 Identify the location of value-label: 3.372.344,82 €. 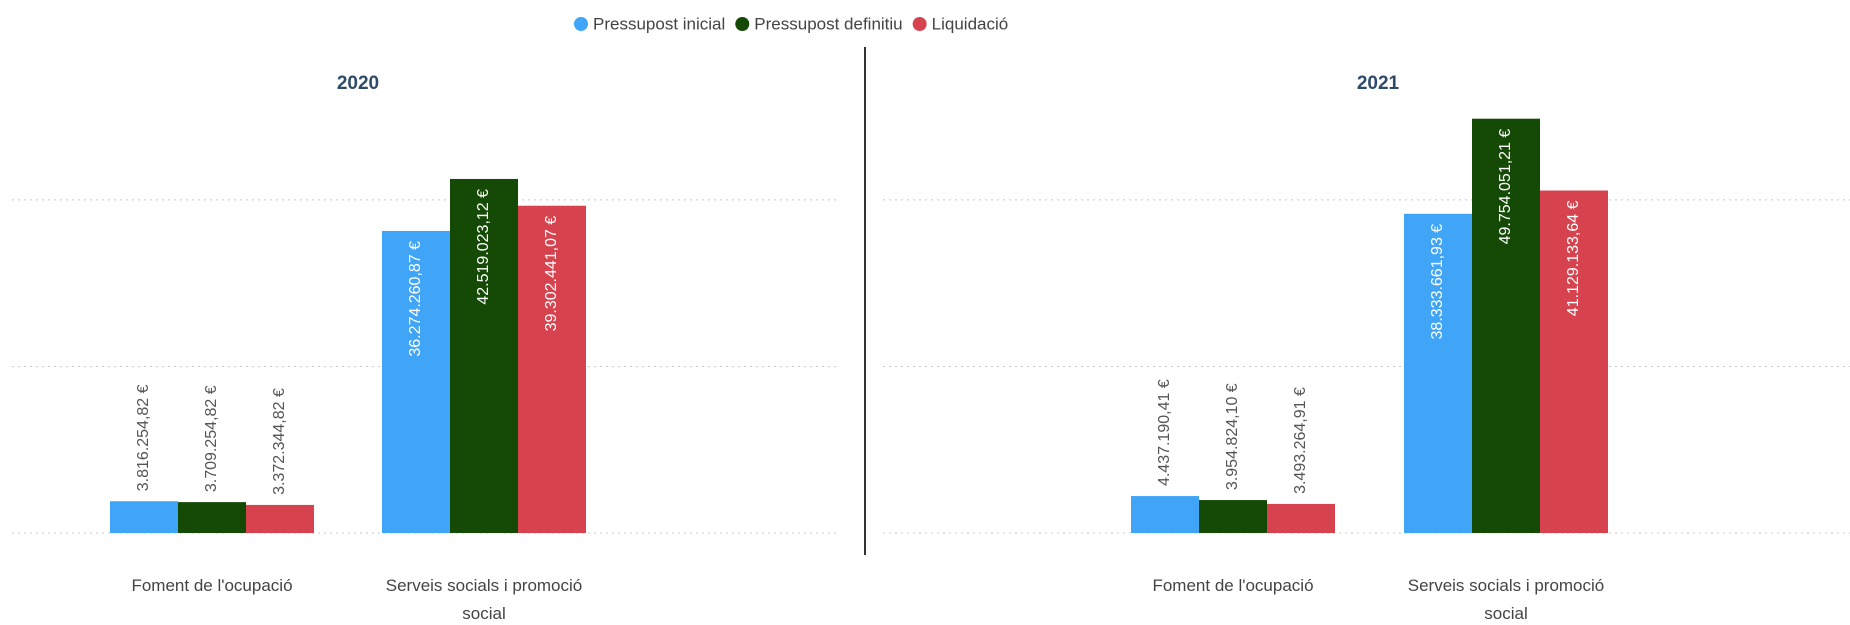
(279, 441).